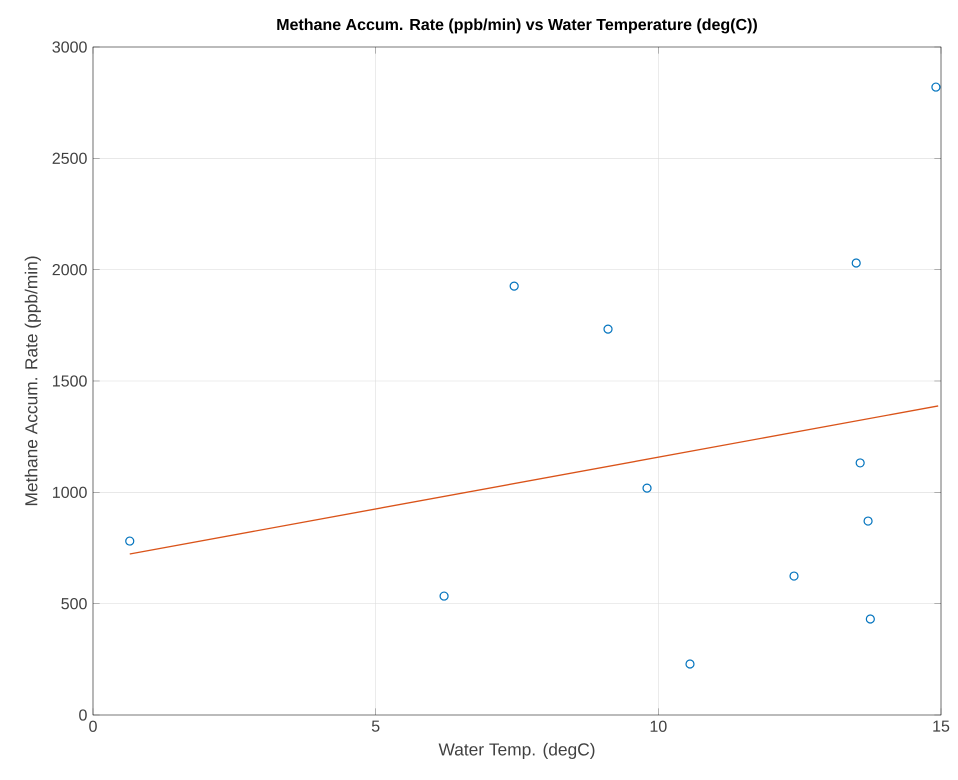  I want to click on y-tick-label: 1000, so click(70, 492).